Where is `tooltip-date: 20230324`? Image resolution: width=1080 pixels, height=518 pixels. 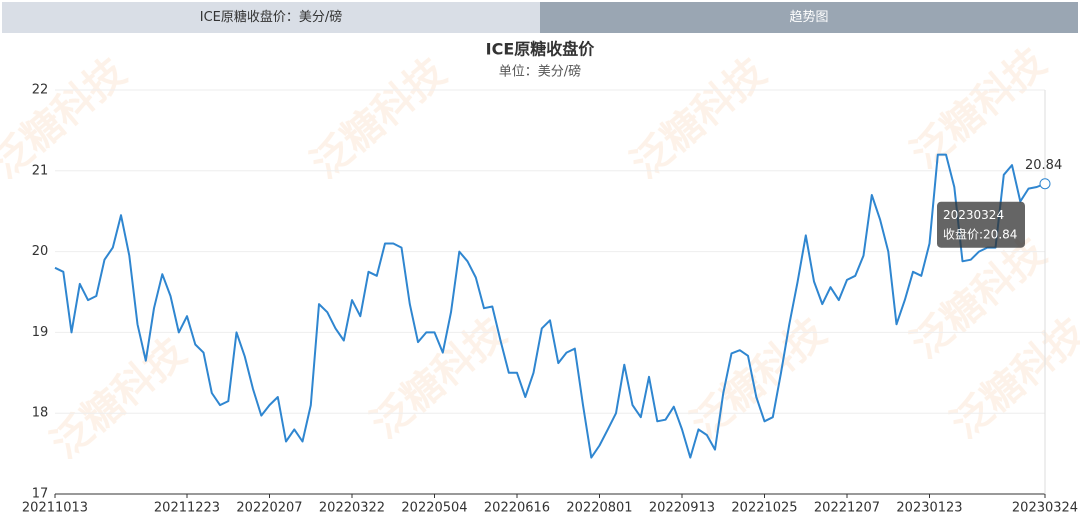
tooltip-date: 20230324 is located at coordinates (973, 215).